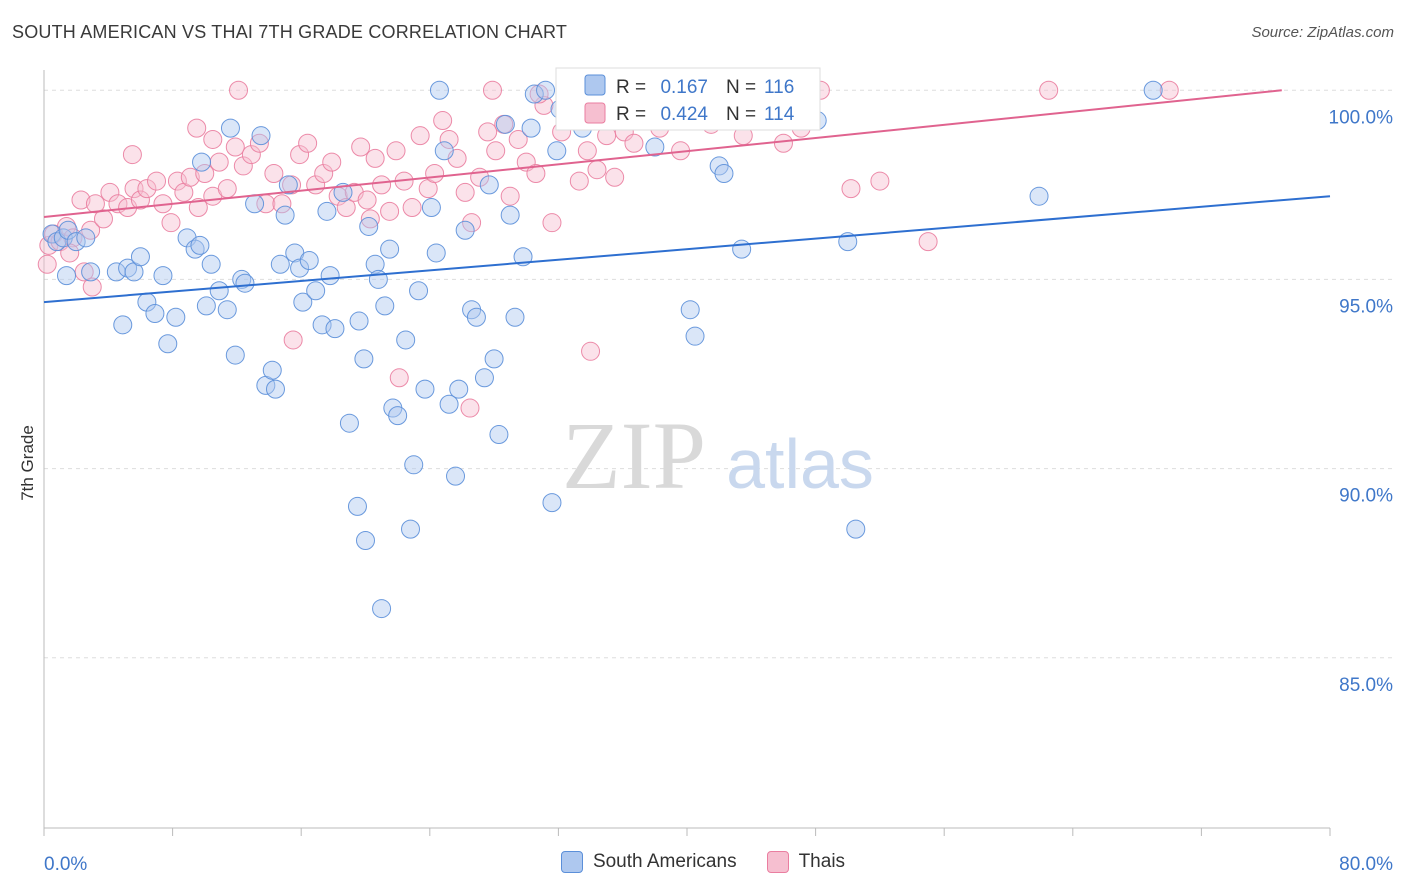 Image resolution: width=1406 pixels, height=892 pixels. I want to click on stats-r-value-1: 0.167, so click(684, 87).